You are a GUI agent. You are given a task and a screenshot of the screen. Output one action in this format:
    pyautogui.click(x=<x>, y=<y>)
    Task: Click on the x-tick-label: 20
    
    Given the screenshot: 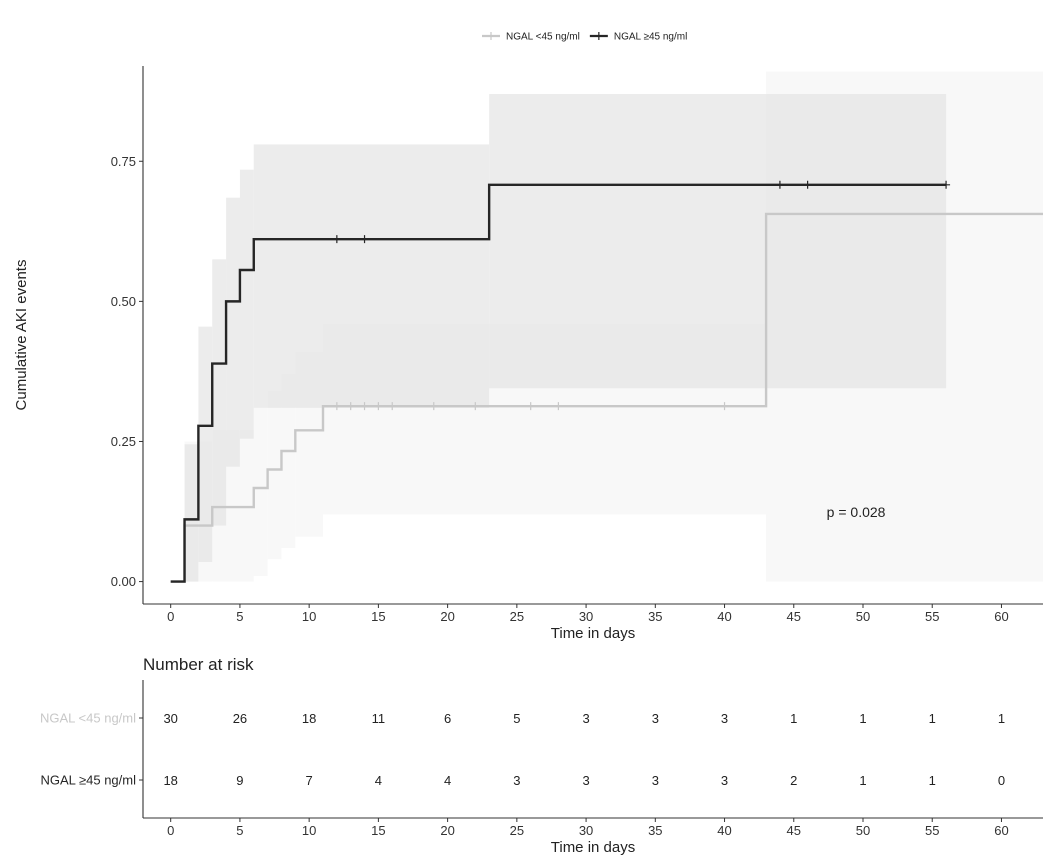 What is the action you would take?
    pyautogui.click(x=447, y=616)
    